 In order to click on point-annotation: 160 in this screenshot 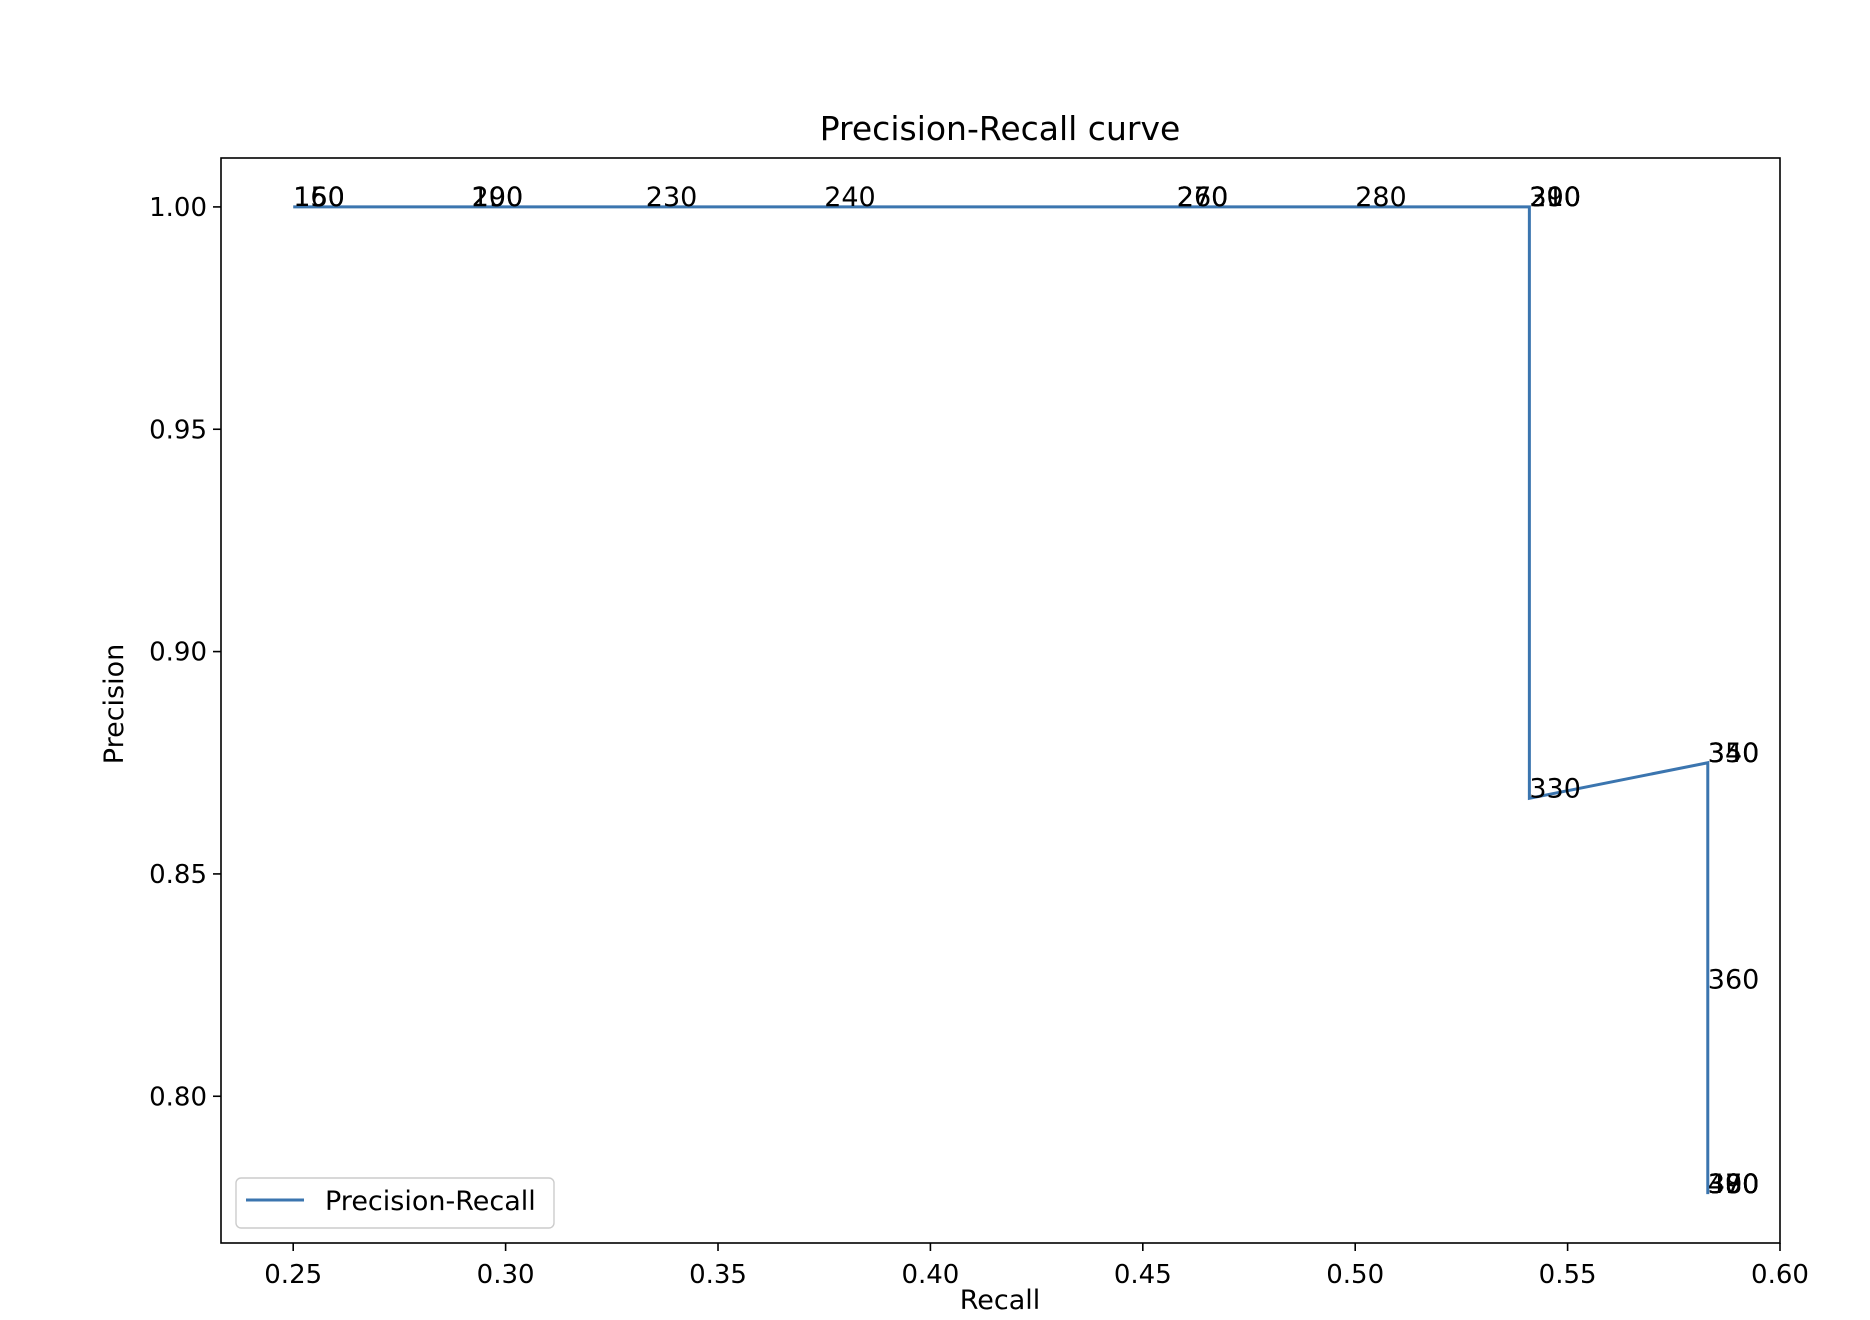, I will do `click(319, 197)`.